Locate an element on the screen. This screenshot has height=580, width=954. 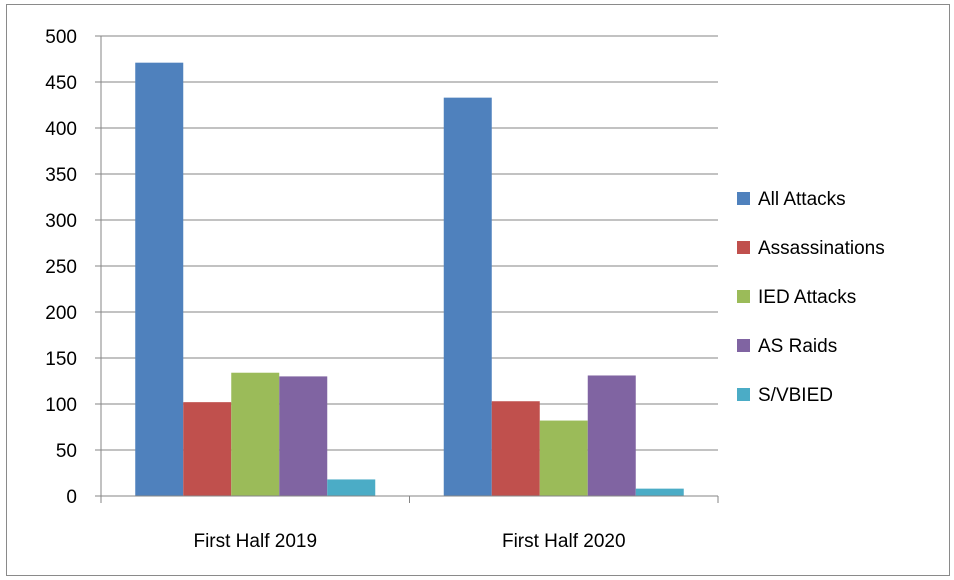
y-tick-label: 250 is located at coordinates (61, 267).